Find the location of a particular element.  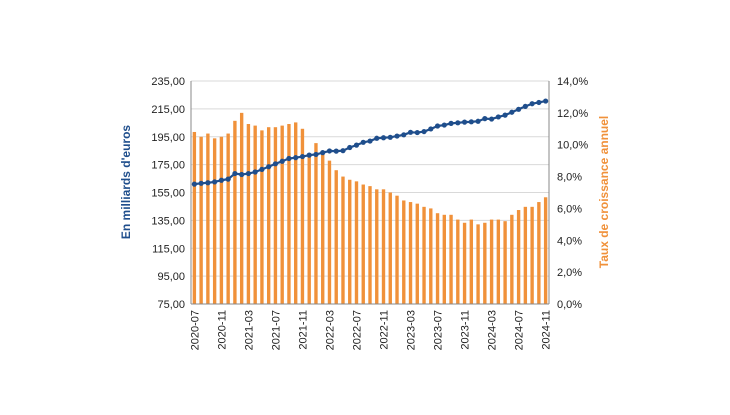

x-axis-tick-label: 2022-11 is located at coordinates (385, 330).